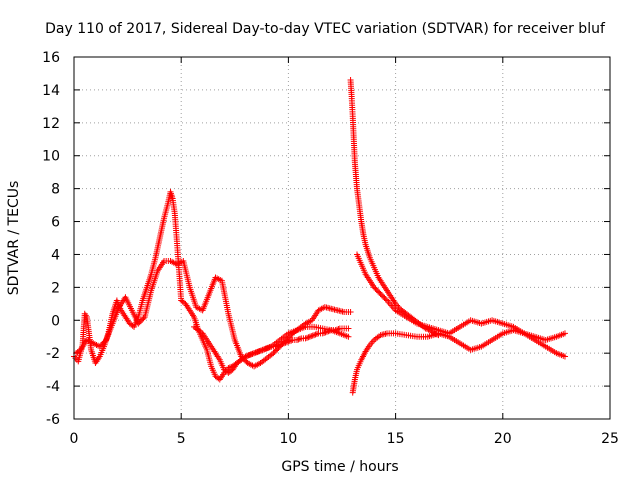 The width and height of the screenshot is (640, 480). Describe the element at coordinates (53, 354) in the screenshot. I see `y-tick-label: -2` at that location.